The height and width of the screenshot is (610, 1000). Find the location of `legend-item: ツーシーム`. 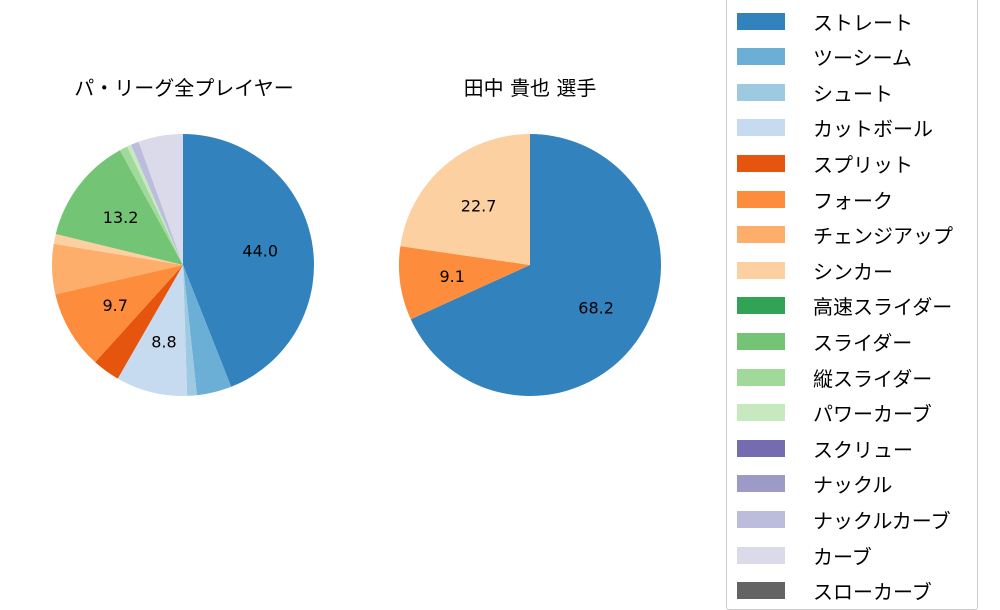

legend-item: ツーシーム is located at coordinates (824, 58).